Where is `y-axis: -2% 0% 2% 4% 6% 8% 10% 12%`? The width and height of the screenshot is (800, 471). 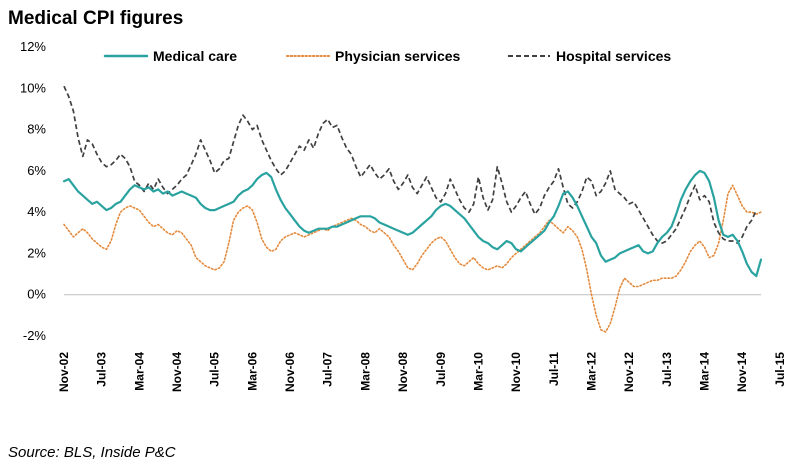 y-axis: -2% 0% 2% 4% 6% 8% 10% 12% is located at coordinates (33, 191).